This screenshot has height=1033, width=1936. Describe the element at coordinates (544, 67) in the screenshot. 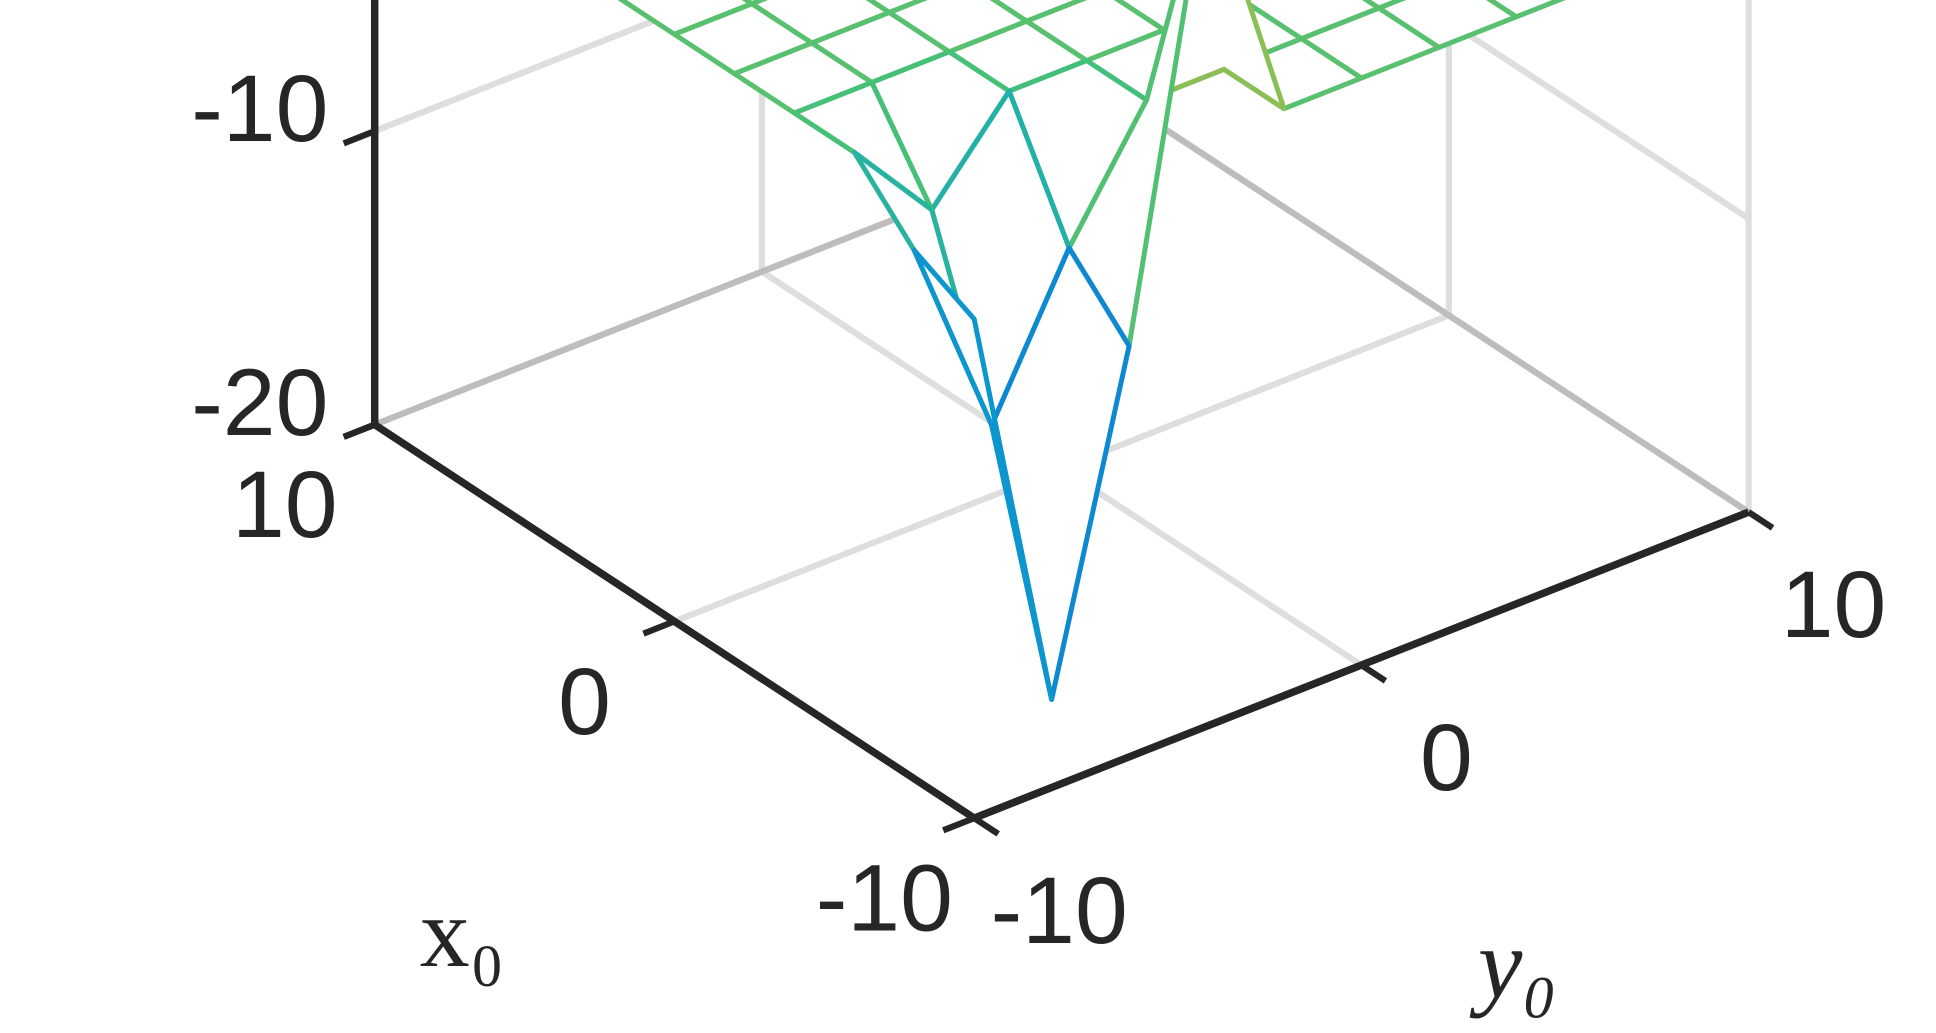

I see `grid-line` at that location.